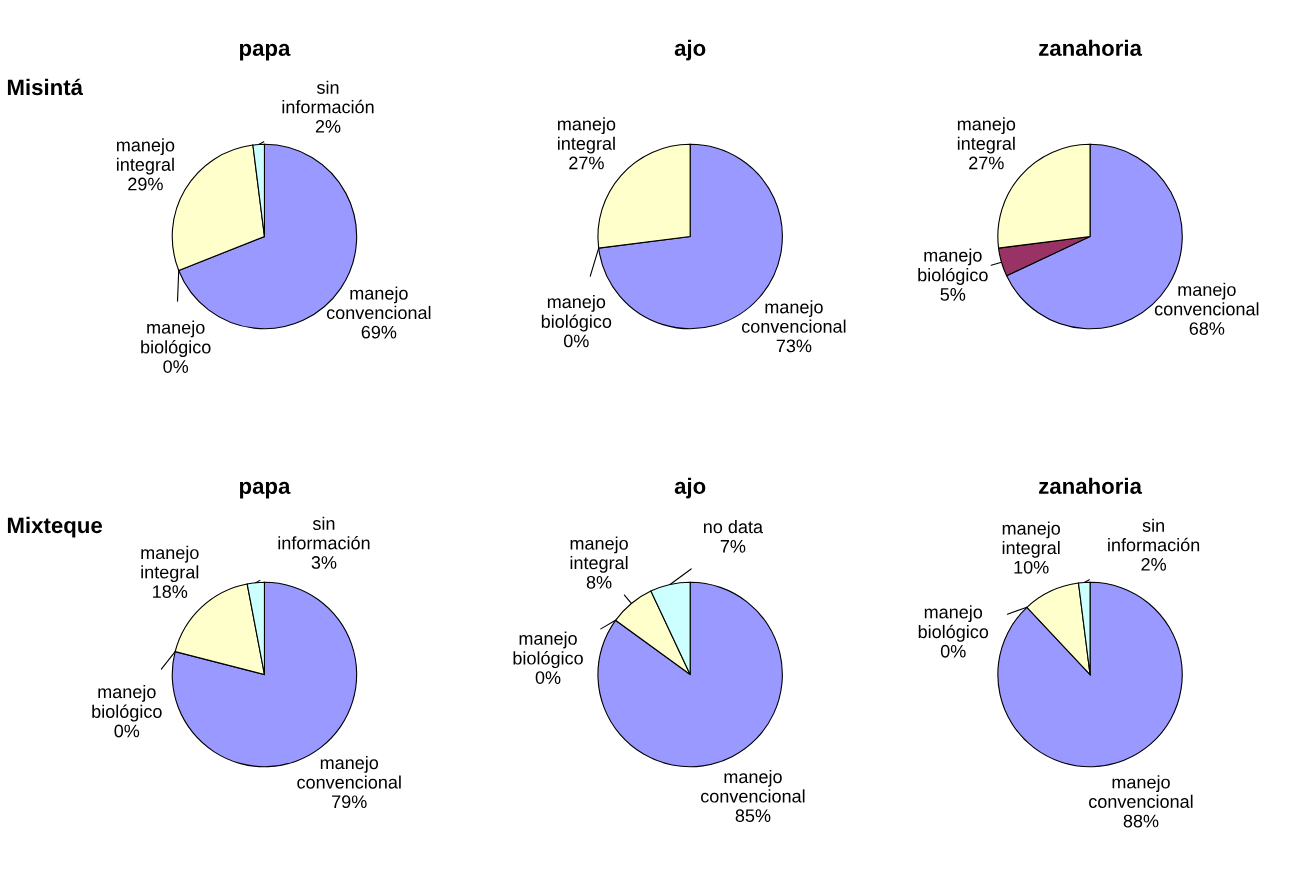 Image resolution: width=1290 pixels, height=876 pixels. Describe the element at coordinates (379, 332) in the screenshot. I see `data-label: 69%` at that location.